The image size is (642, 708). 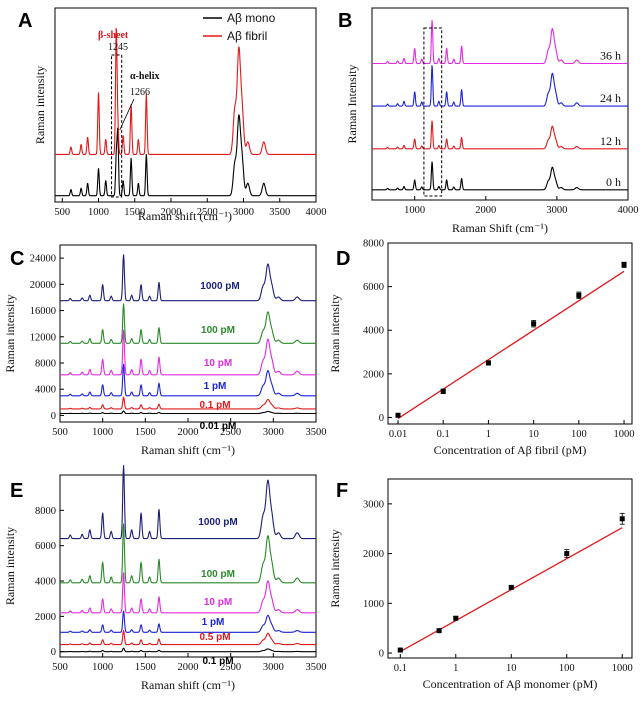 What do you see at coordinates (218, 363) in the screenshot?
I see `concentration-label: 10 pM` at bounding box center [218, 363].